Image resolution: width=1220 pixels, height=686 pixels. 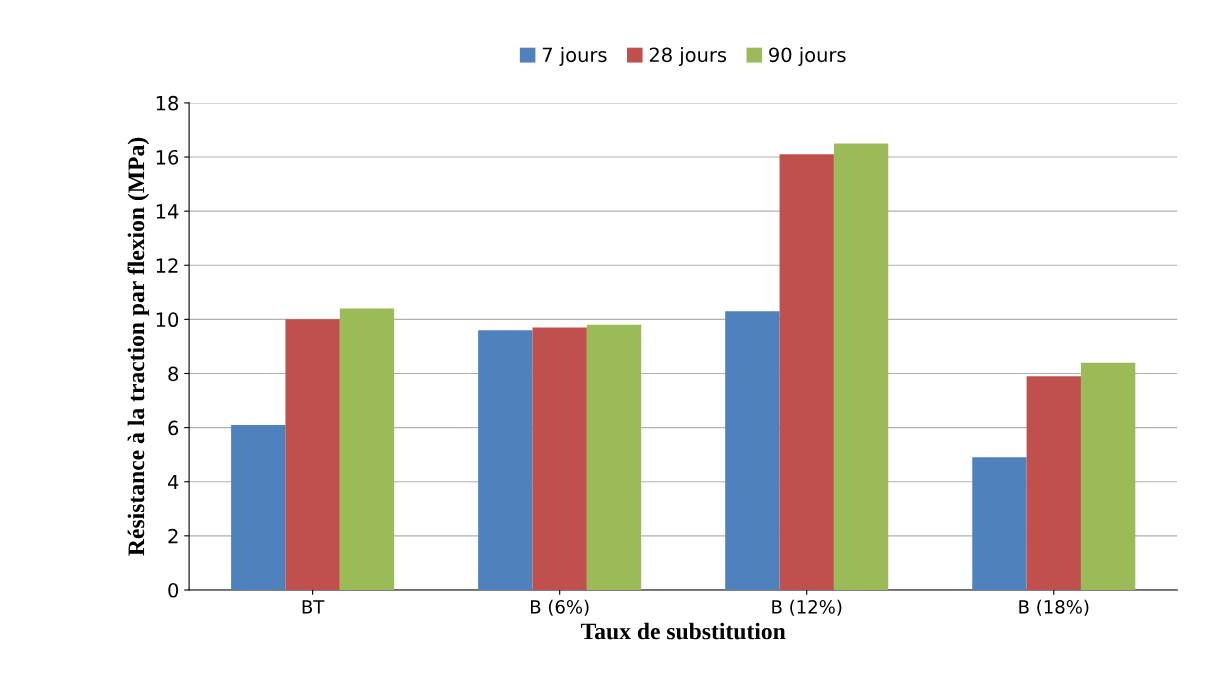 I want to click on y-tick-label: 2, so click(x=173, y=536).